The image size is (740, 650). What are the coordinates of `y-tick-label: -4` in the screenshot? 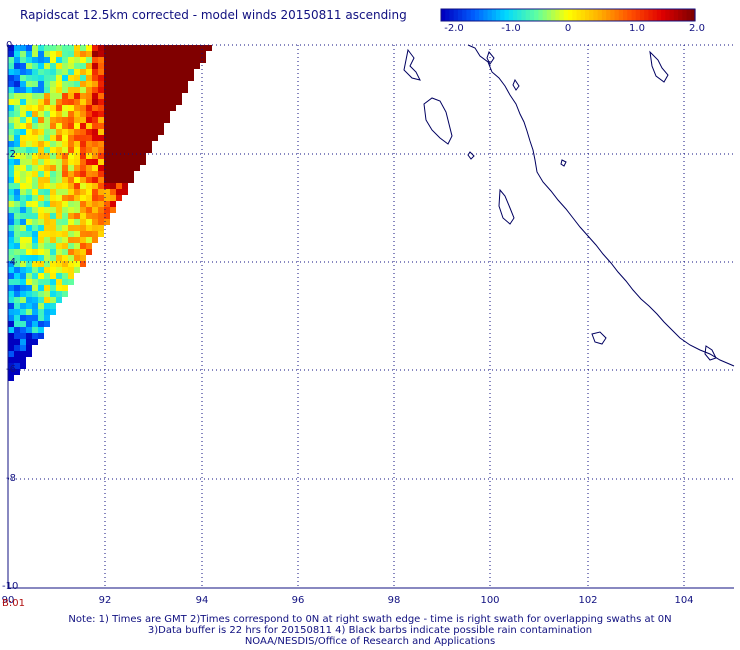 It's located at (11, 262).